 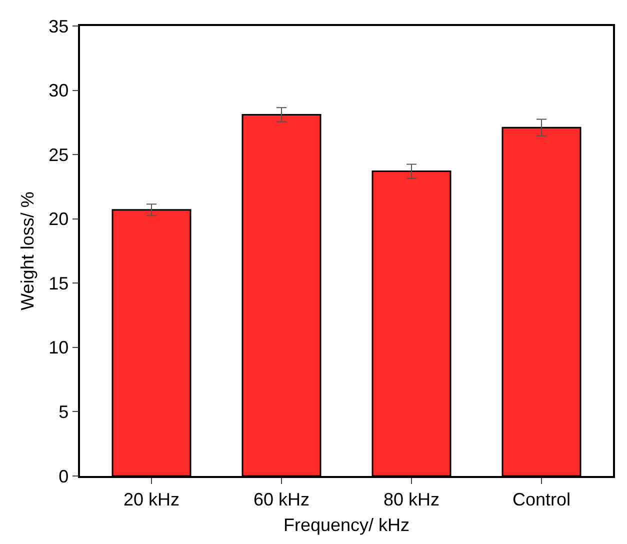 I want to click on x-axis-title: Frequency/ kHz, so click(x=346, y=524).